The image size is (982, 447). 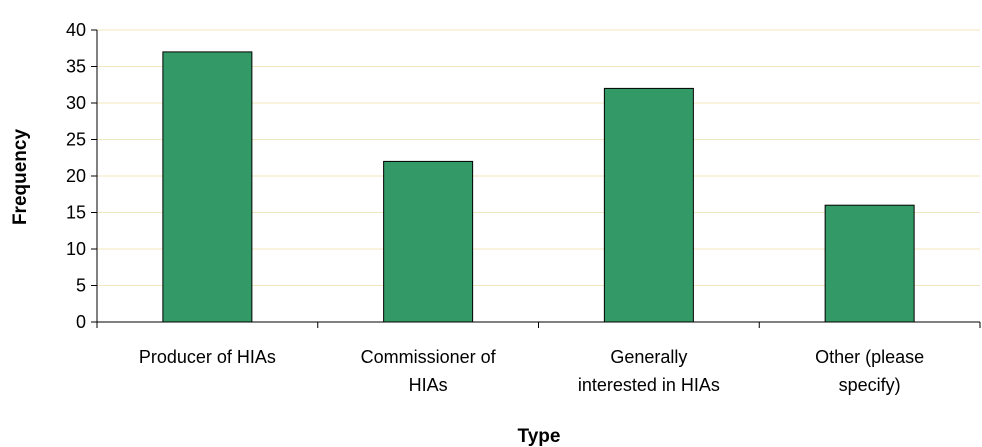 What do you see at coordinates (869, 371) in the screenshot?
I see `x-tick-label: Other (please specify)` at bounding box center [869, 371].